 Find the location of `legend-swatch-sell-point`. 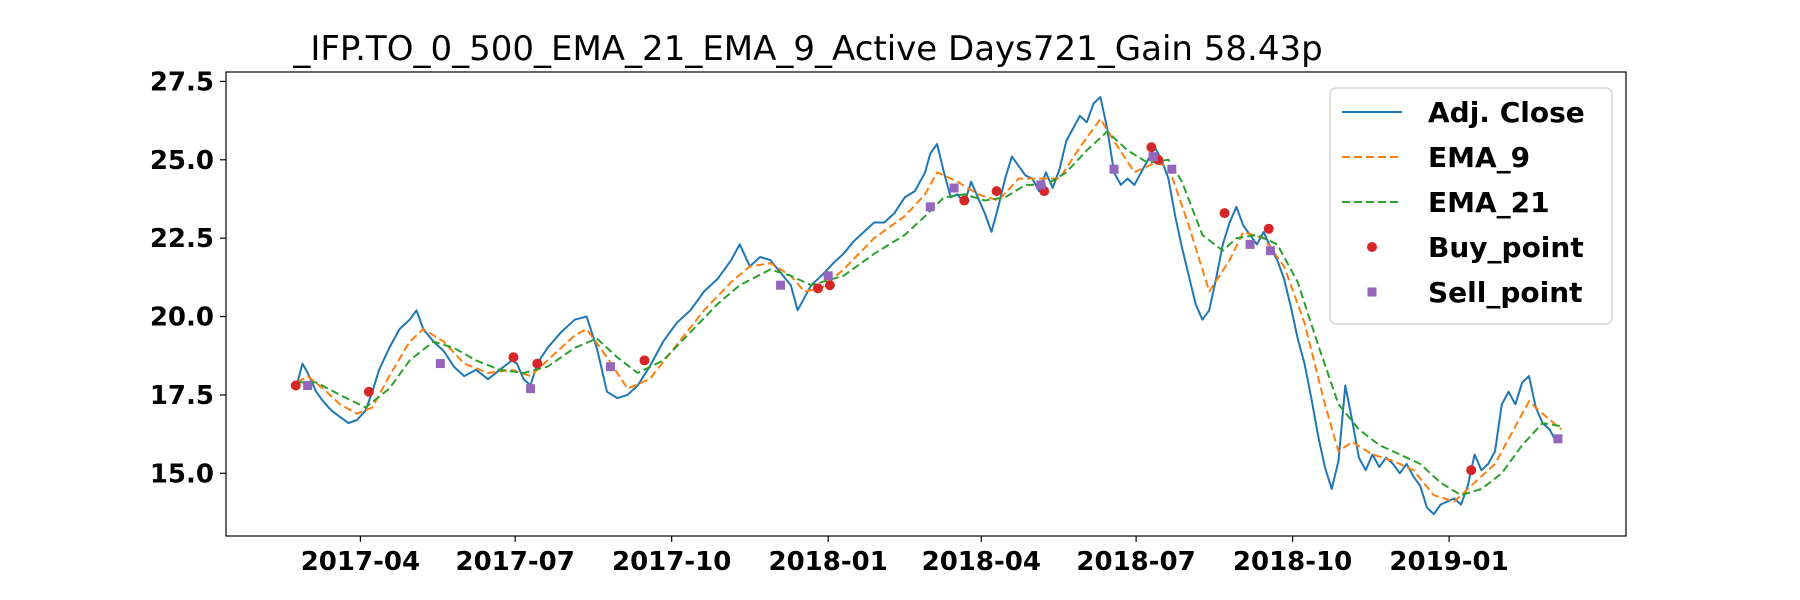

legend-swatch-sell-point is located at coordinates (1372, 292).